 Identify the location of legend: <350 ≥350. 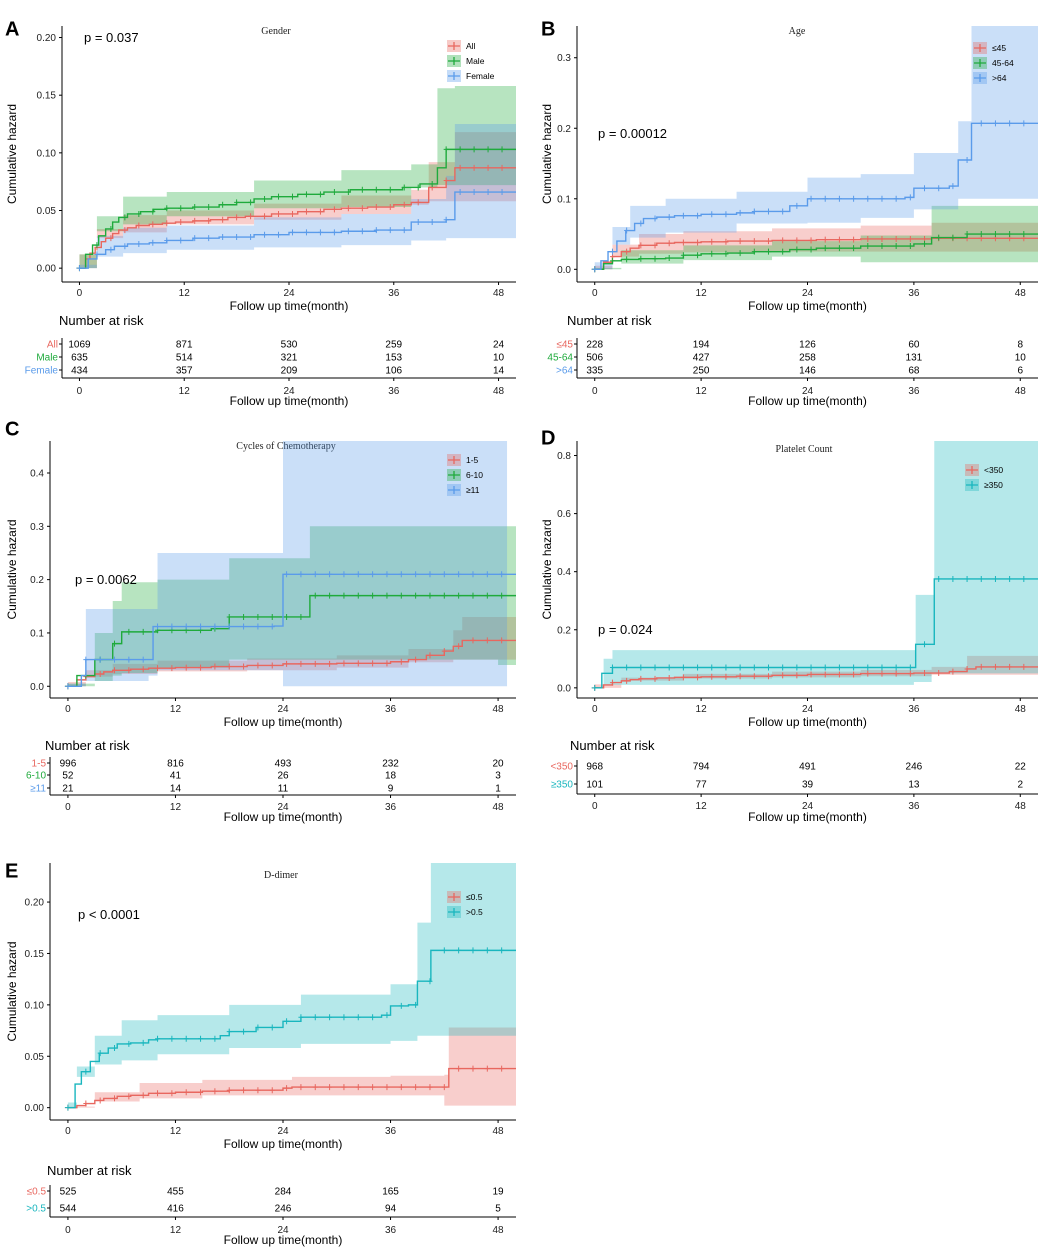
(984, 477).